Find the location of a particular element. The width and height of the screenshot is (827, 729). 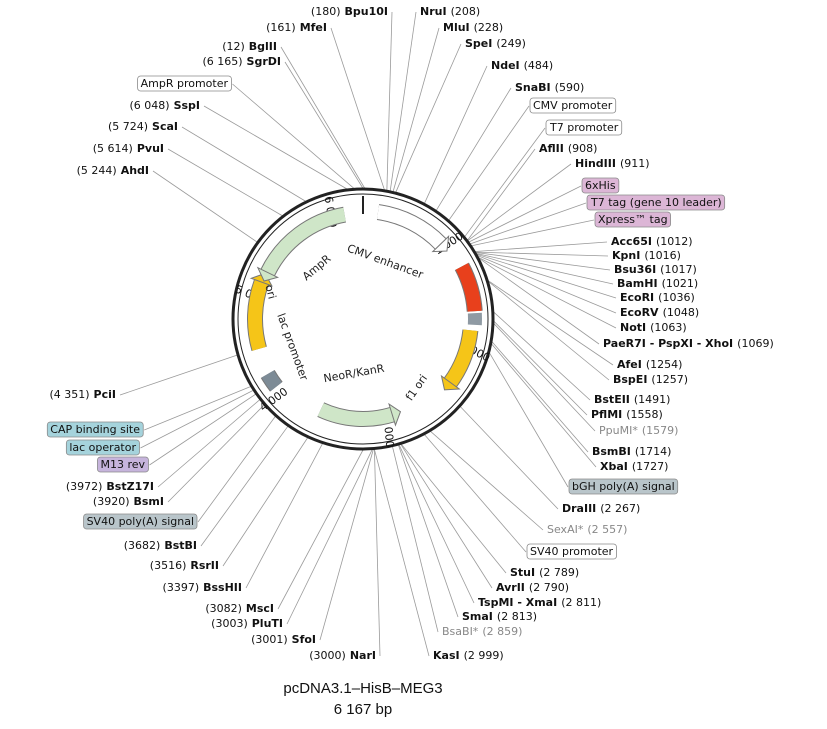

site-position: (3082) is located at coordinates (223, 608).